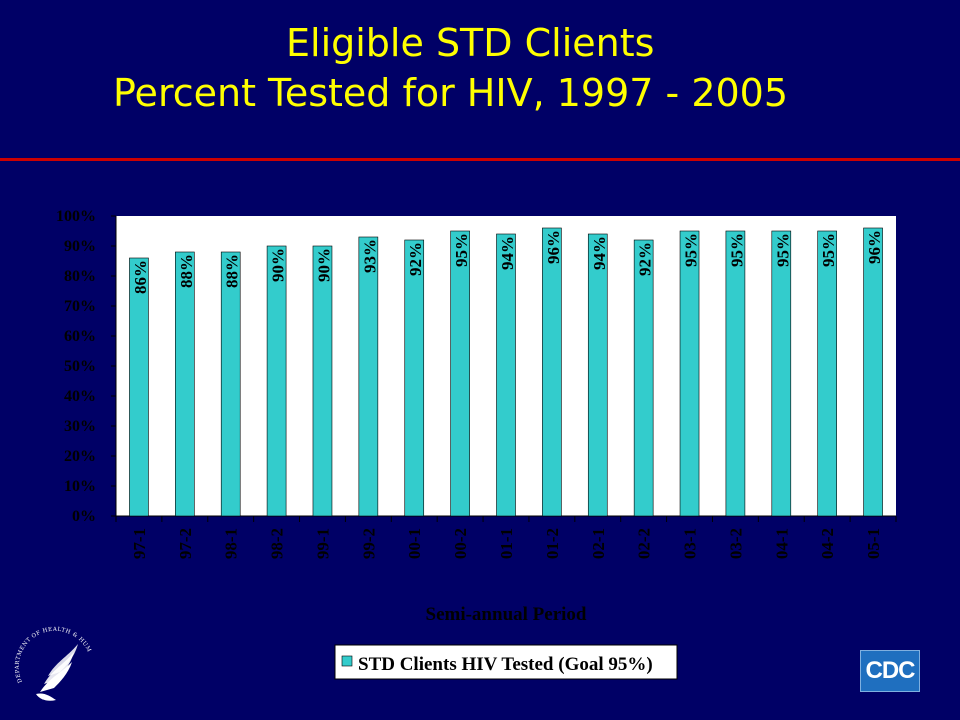 This screenshot has height=720, width=960. I want to click on x-tick-label: 05-1, so click(873, 543).